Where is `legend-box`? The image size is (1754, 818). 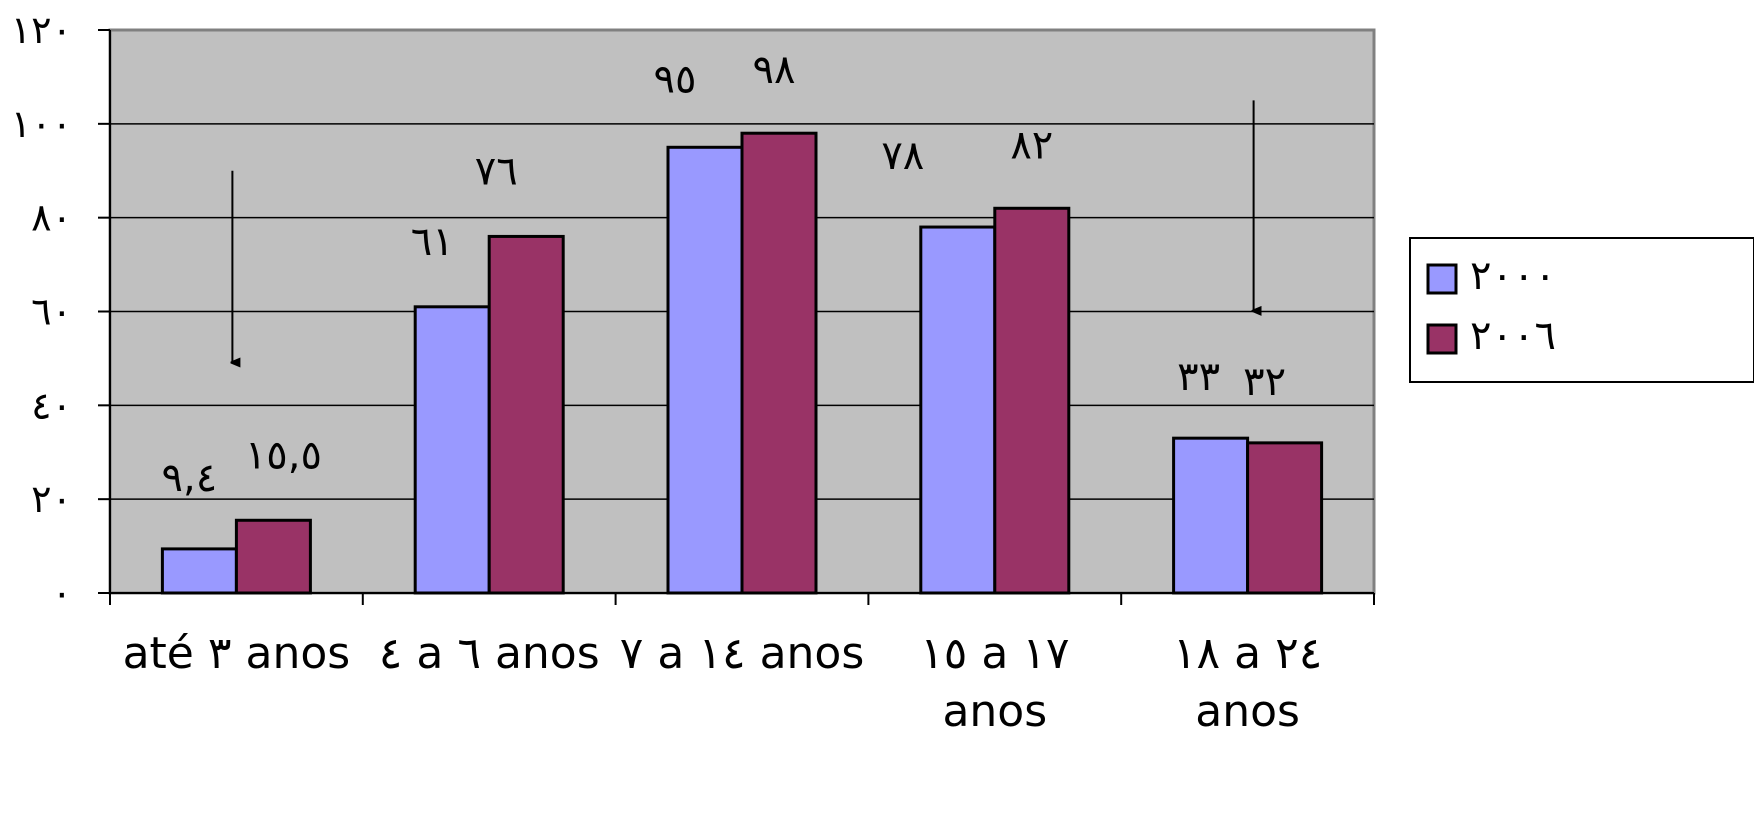 legend-box is located at coordinates (1581, 310).